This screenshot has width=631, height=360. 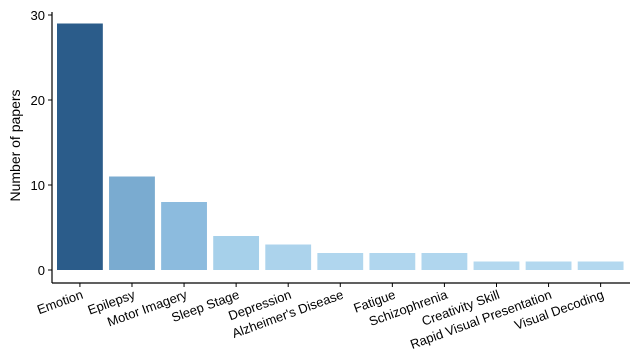 I want to click on y-tick-label: 10, so click(x=38, y=185).